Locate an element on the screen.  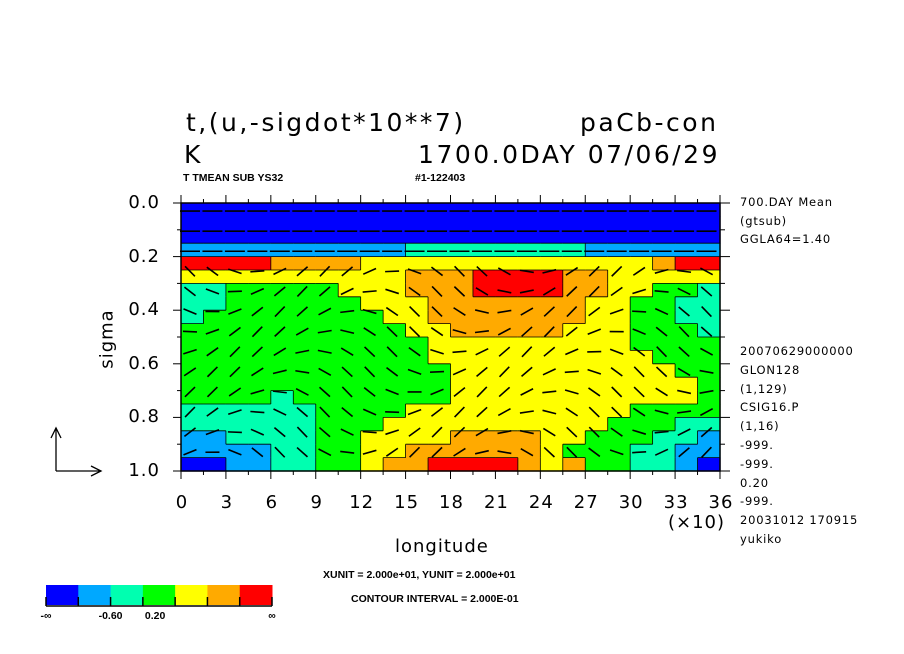
arrow-up-icon is located at coordinates (56, 432).